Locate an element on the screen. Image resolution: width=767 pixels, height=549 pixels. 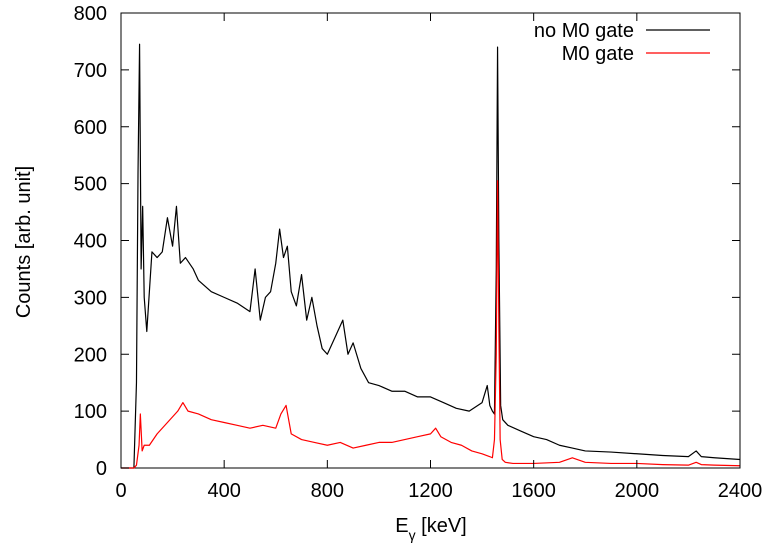
x-tick-label: 2000 is located at coordinates (637, 491).